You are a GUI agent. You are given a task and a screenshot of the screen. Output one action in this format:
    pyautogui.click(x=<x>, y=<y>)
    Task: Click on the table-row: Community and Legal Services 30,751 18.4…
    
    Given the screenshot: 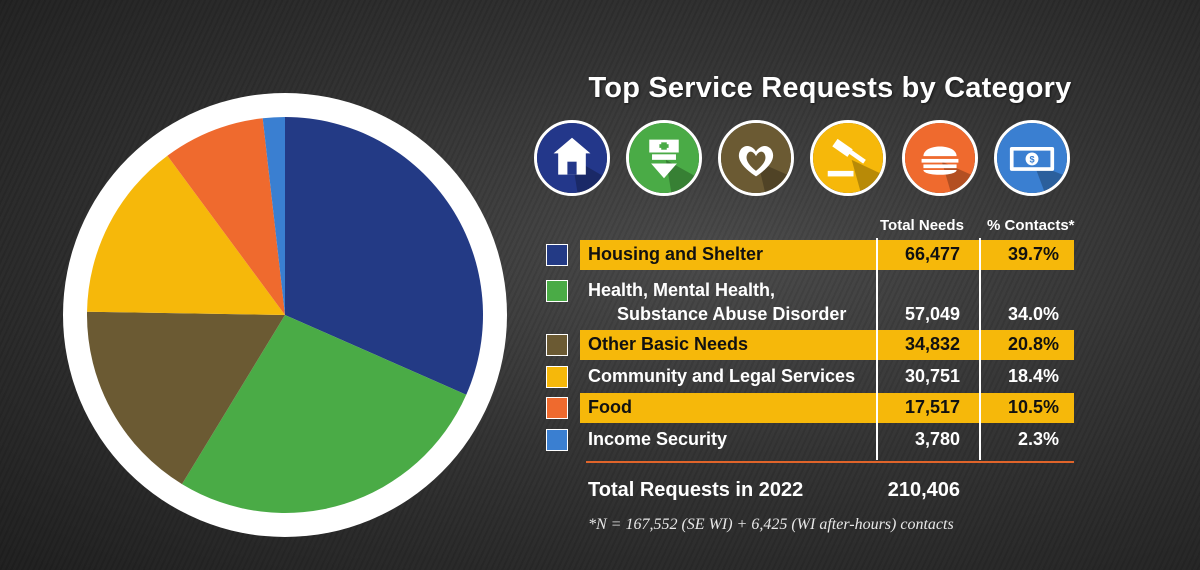 What is the action you would take?
    pyautogui.click(x=807, y=377)
    